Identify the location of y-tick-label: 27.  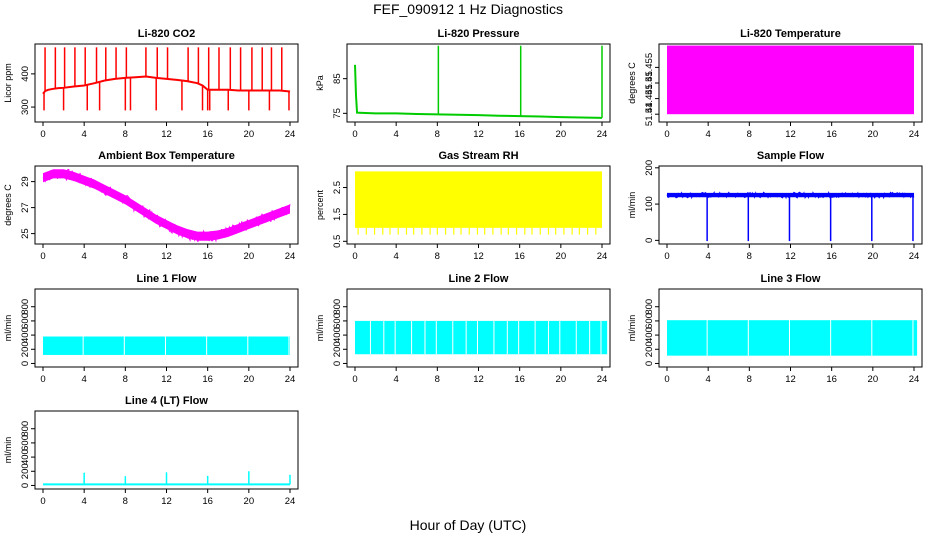
(25, 207).